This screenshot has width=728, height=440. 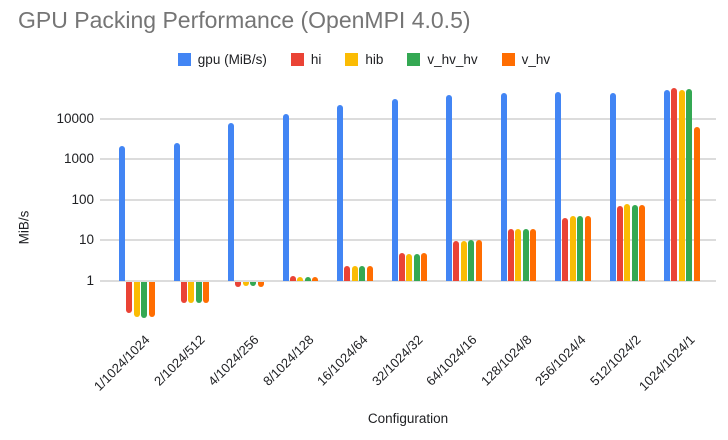 What do you see at coordinates (471, 260) in the screenshot?
I see `bar-v_hv_hv-64/1024/16` at bounding box center [471, 260].